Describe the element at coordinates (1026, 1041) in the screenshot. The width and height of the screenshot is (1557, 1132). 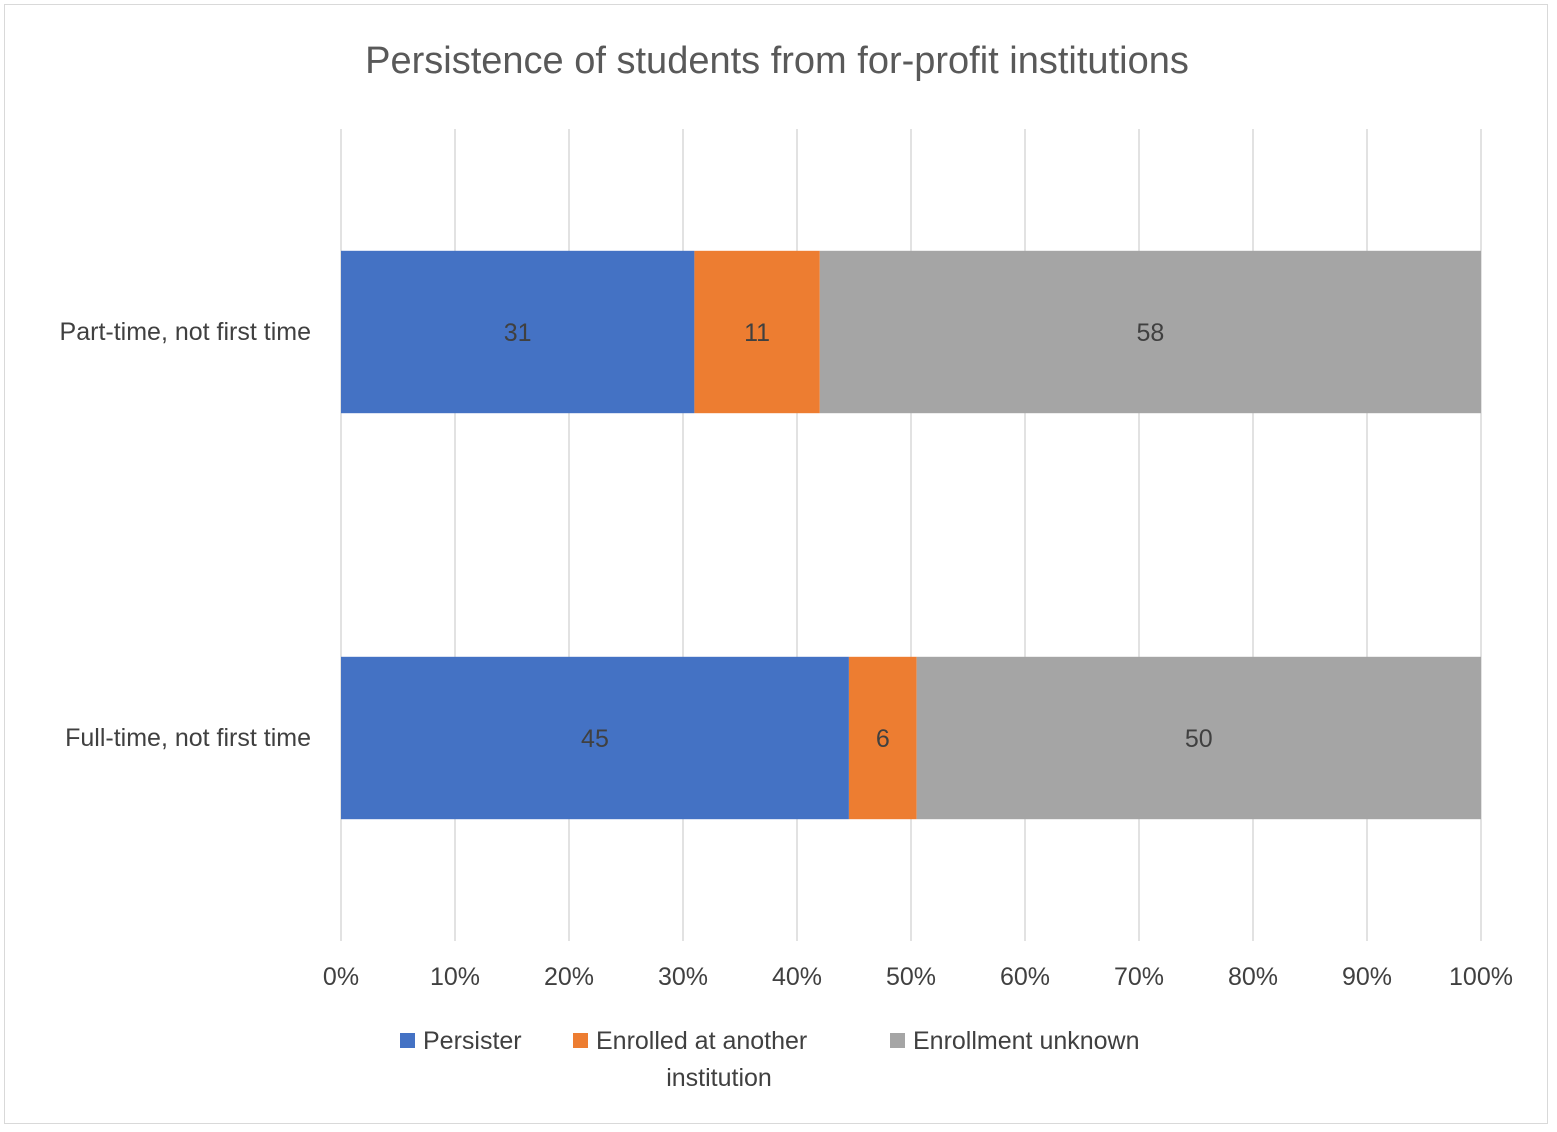
I see `legend-label: Enrollment unknown` at that location.